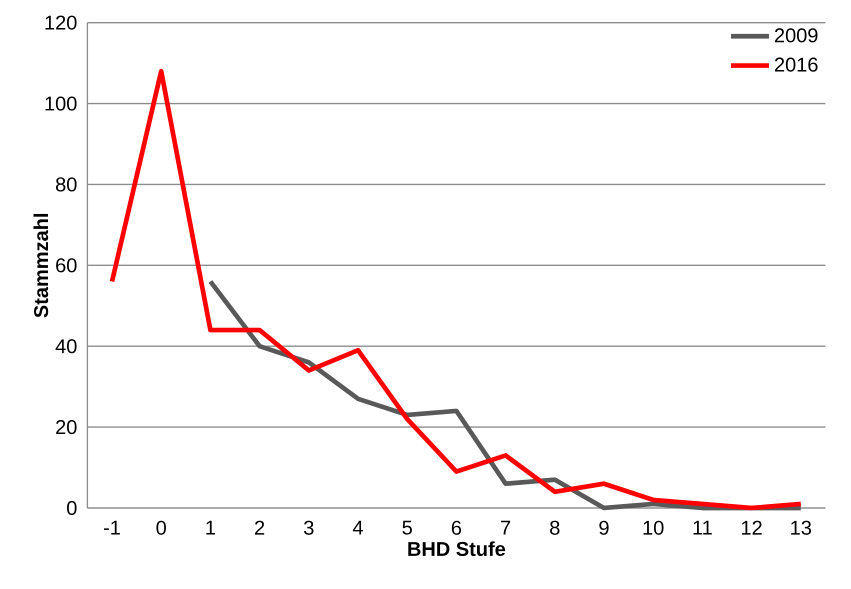 This screenshot has height=589, width=851. I want to click on y-tick-label: 80, so click(66, 184).